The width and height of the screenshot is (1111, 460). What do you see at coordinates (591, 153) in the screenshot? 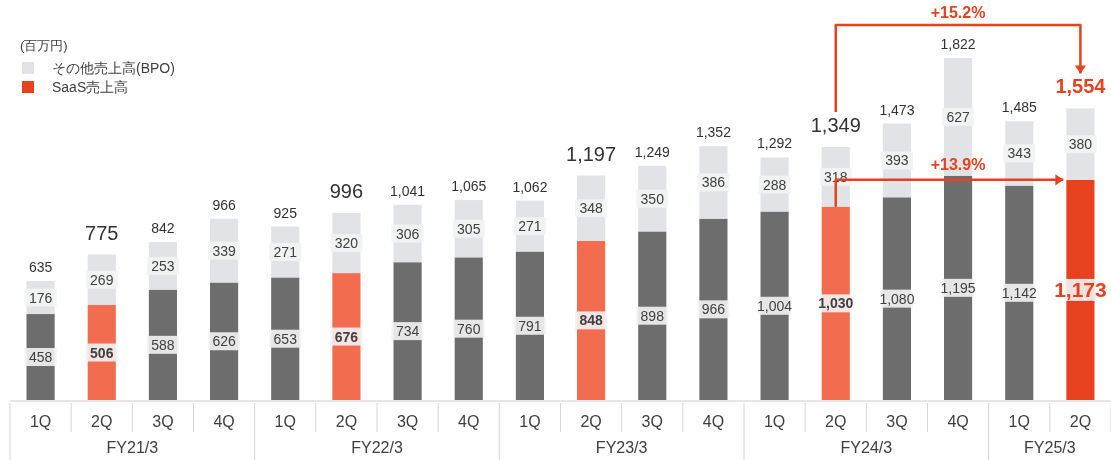
I see `total-label: 1,197` at bounding box center [591, 153].